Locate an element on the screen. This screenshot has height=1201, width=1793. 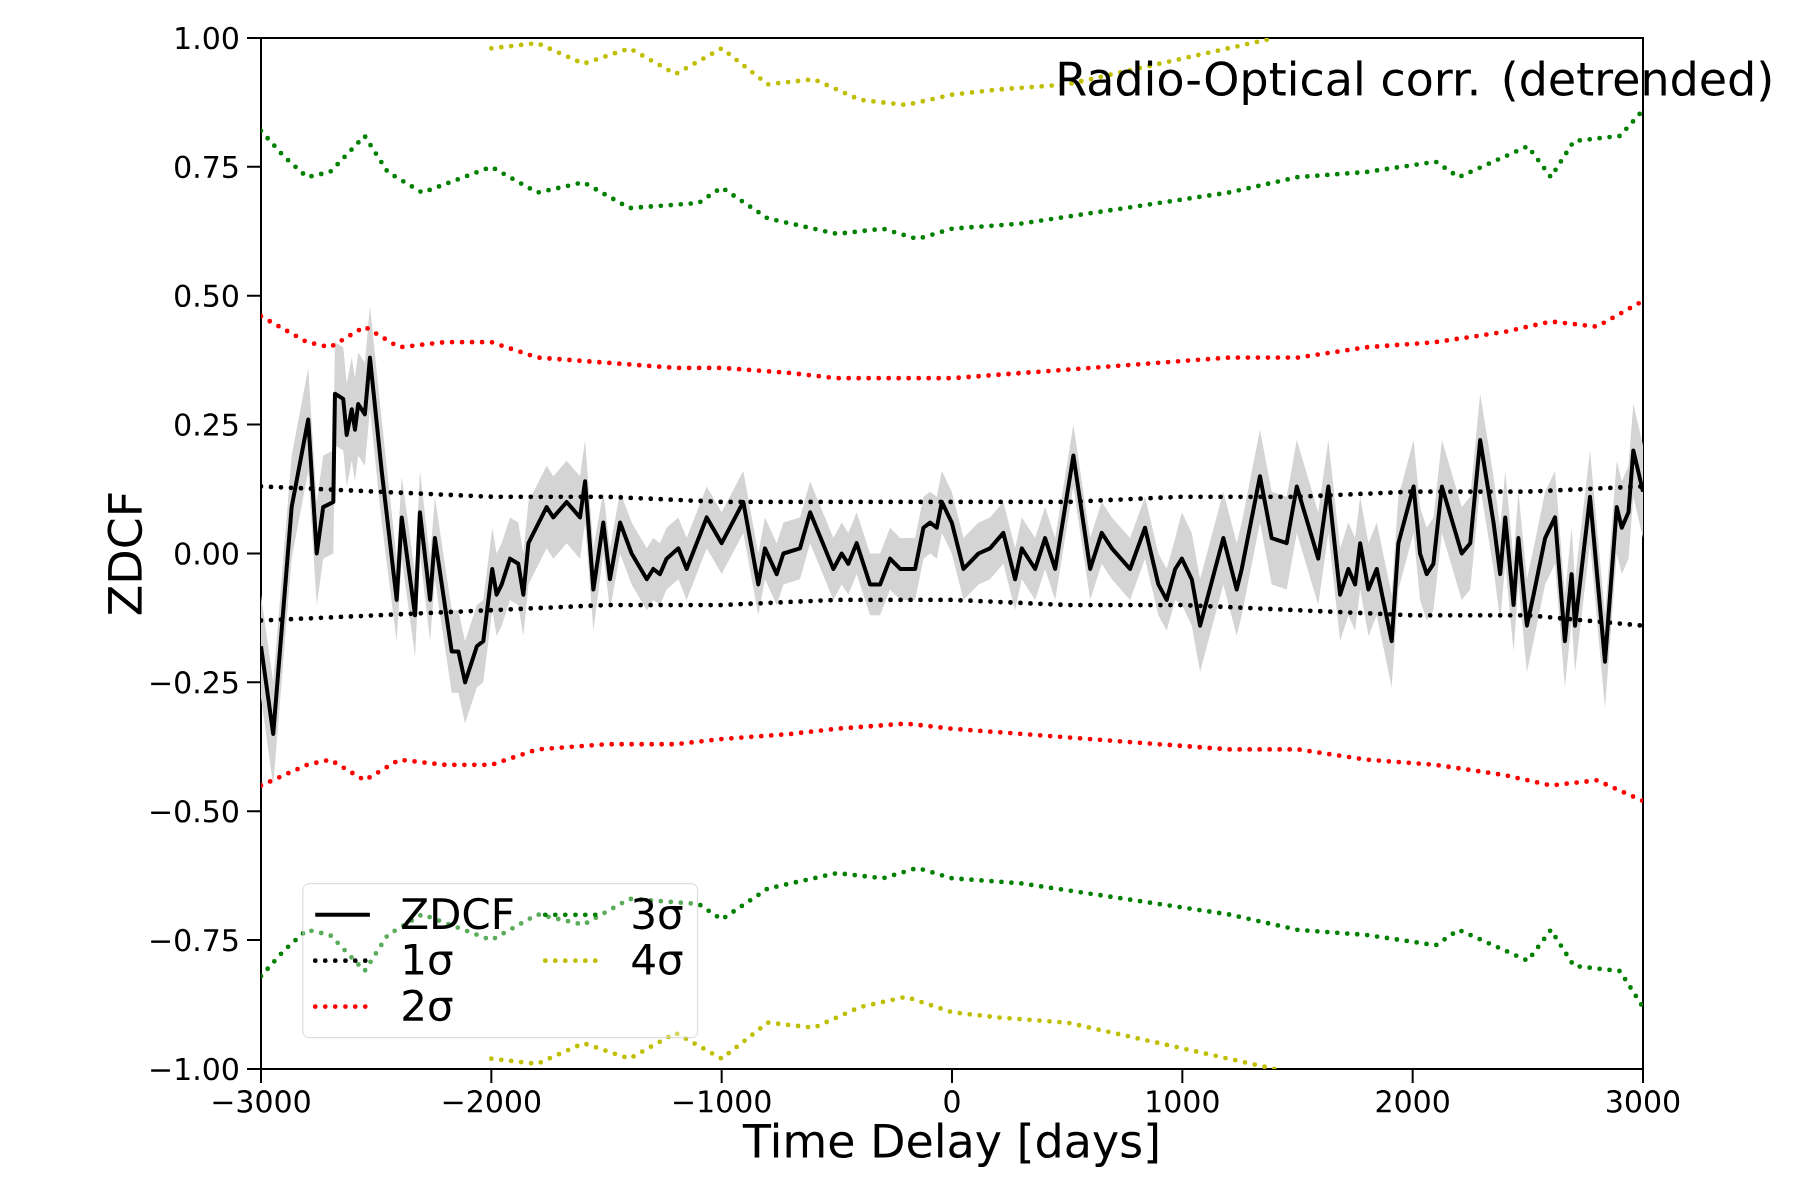
legend-label: ZDCF is located at coordinates (457, 913).